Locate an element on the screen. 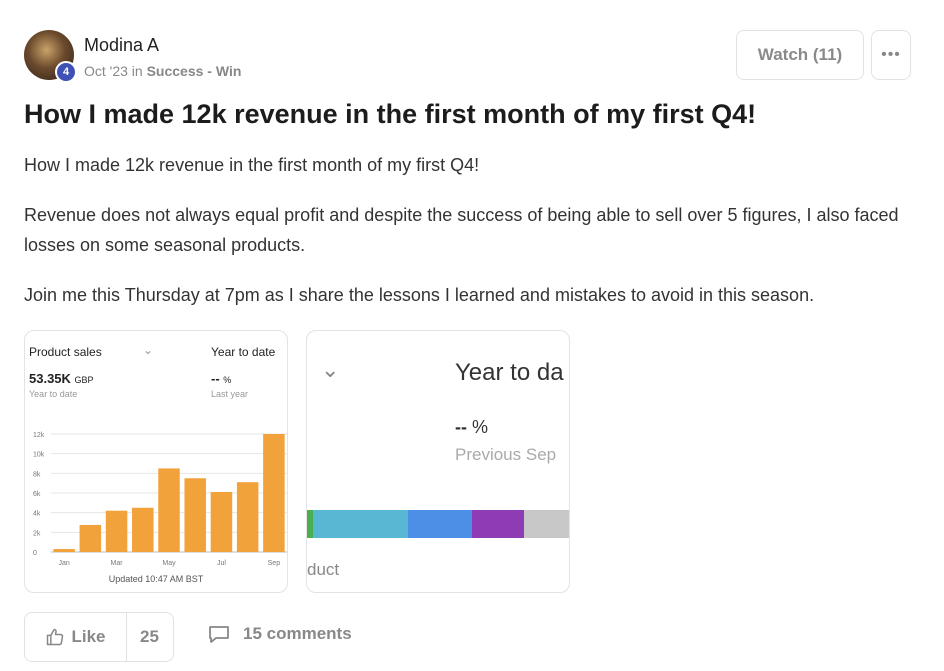  bar-jan is located at coordinates (64, 550).